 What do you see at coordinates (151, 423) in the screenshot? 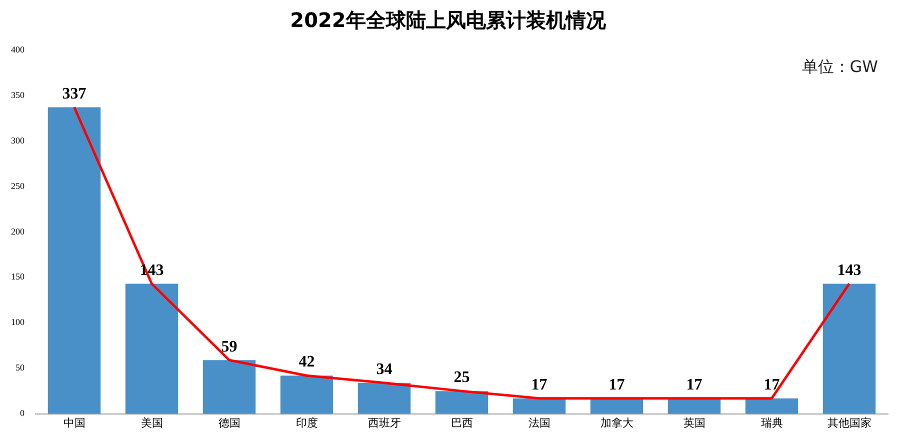
I see `x-tick-label: 美国` at bounding box center [151, 423].